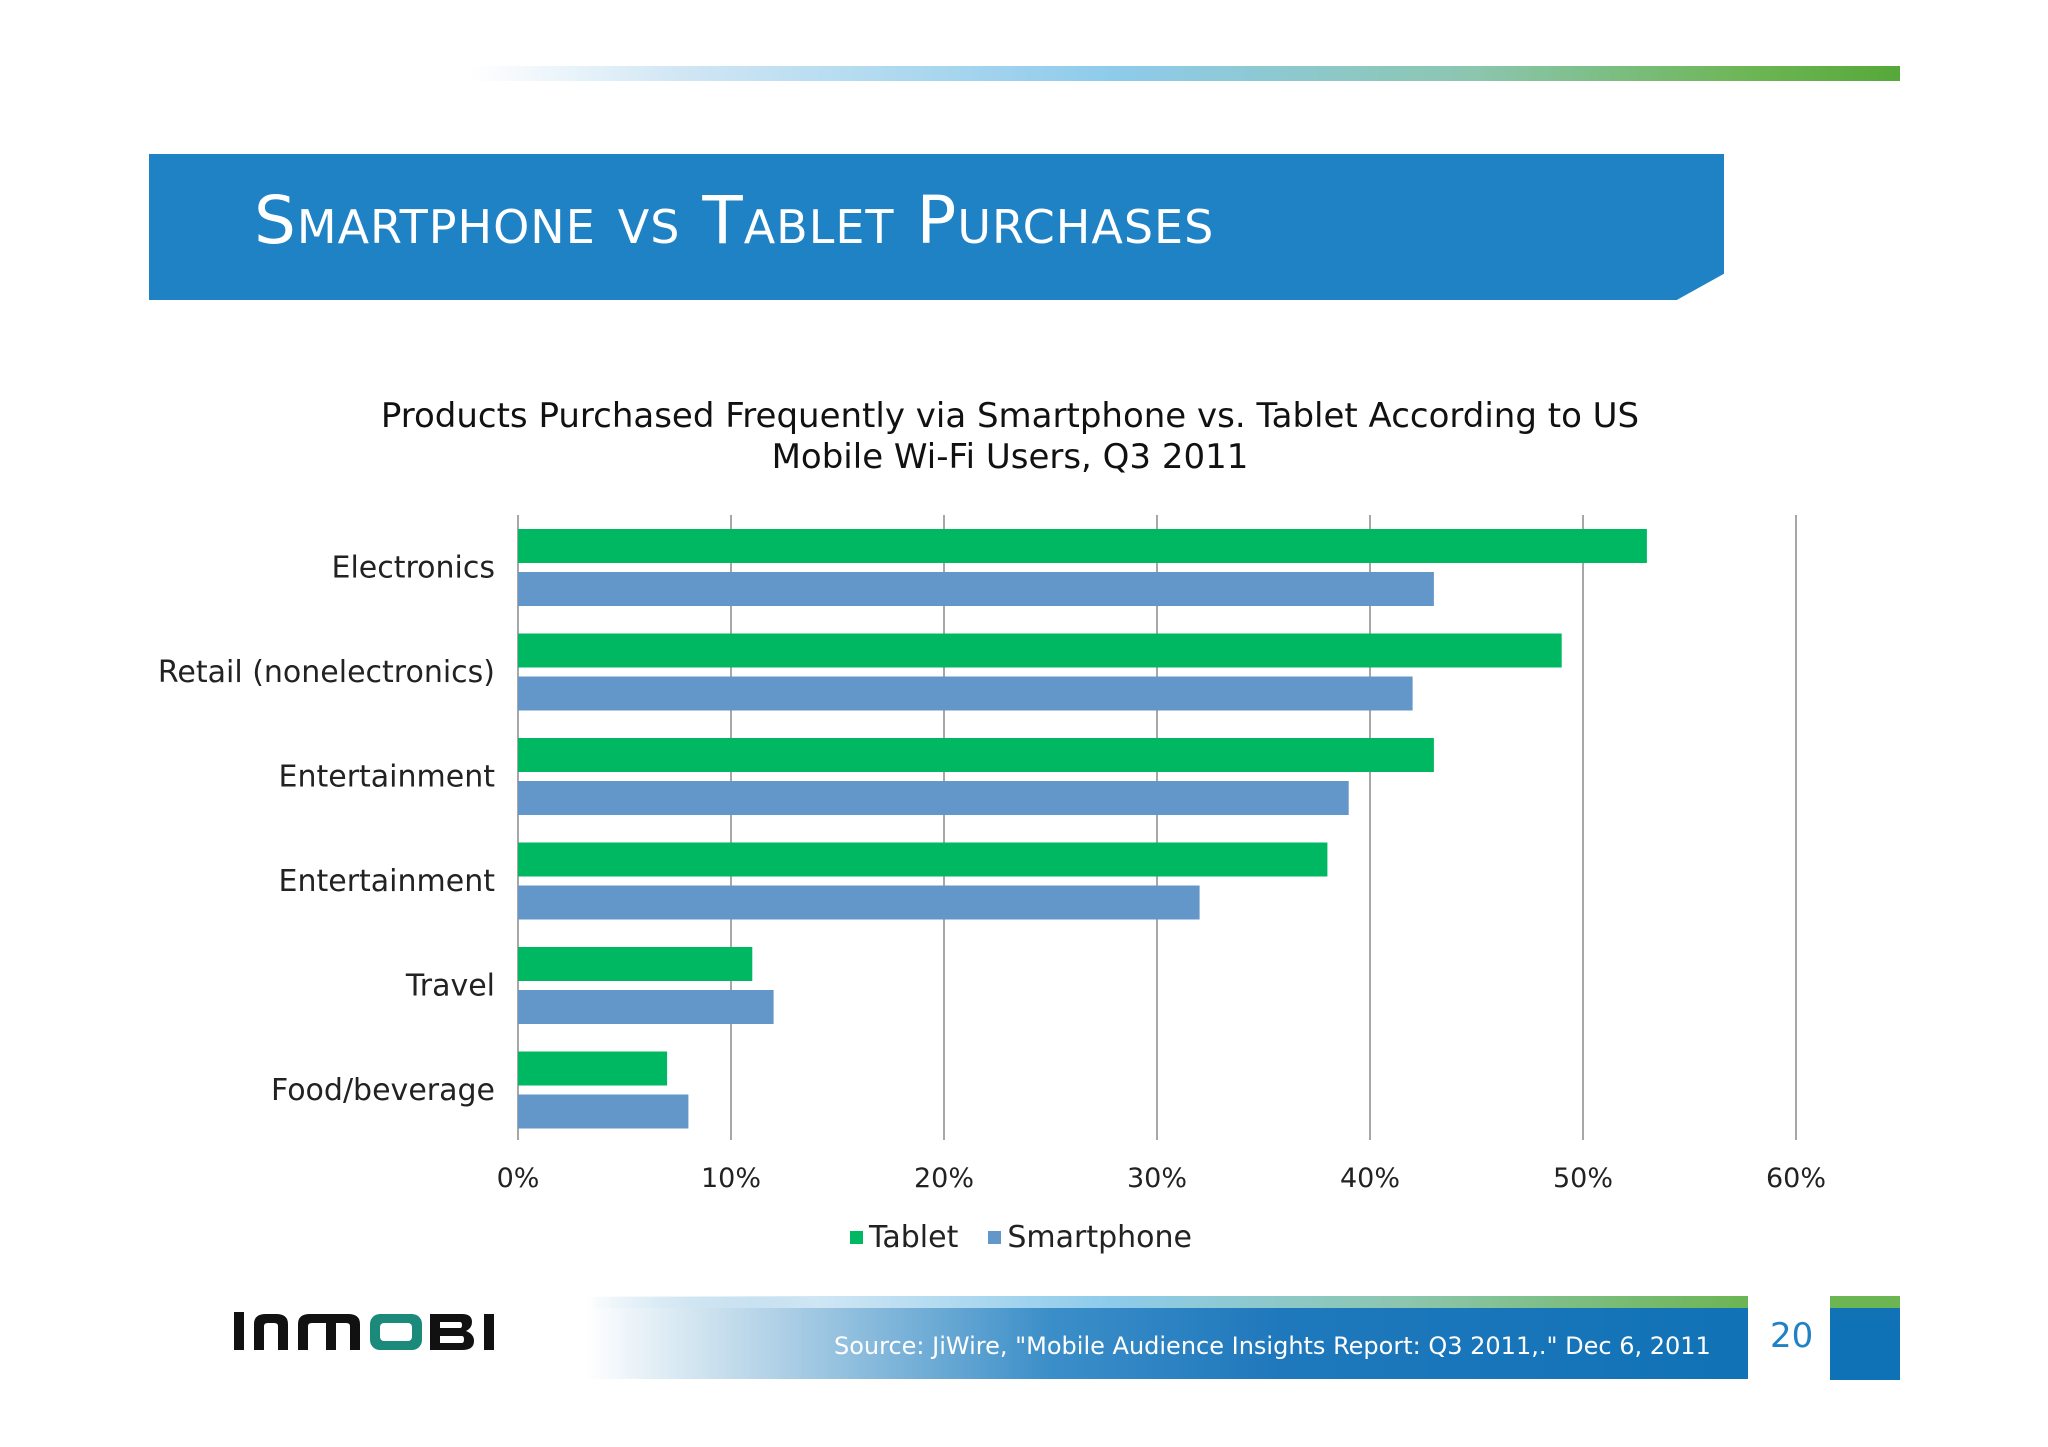  Describe the element at coordinates (1010, 457) in the screenshot. I see `chart-title-line-2: Mobile Wi-Fi Users, Q3 2011` at that location.